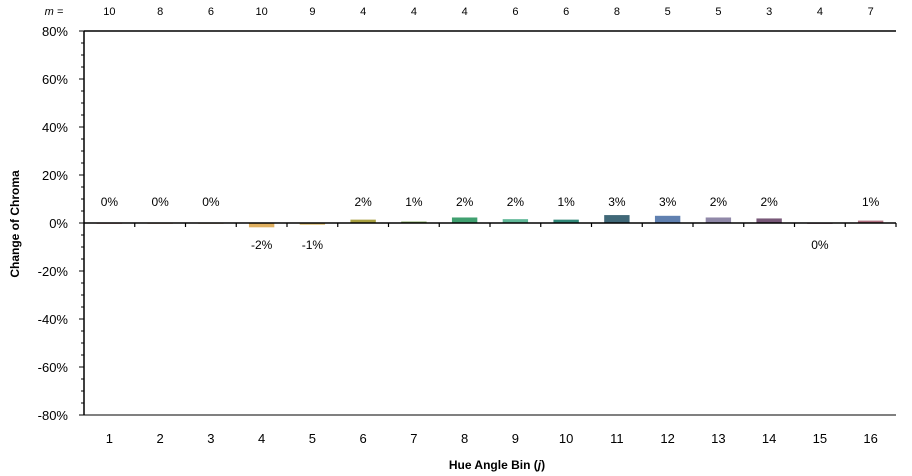 The width and height of the screenshot is (912, 476). What do you see at coordinates (55, 31) in the screenshot?
I see `y-tick-label: 80%` at bounding box center [55, 31].